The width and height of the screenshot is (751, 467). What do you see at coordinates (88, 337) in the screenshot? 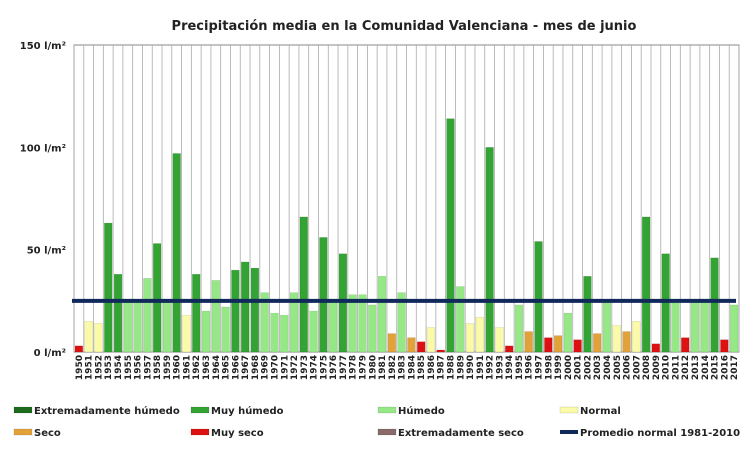
I see `bar-1951` at bounding box center [88, 337].